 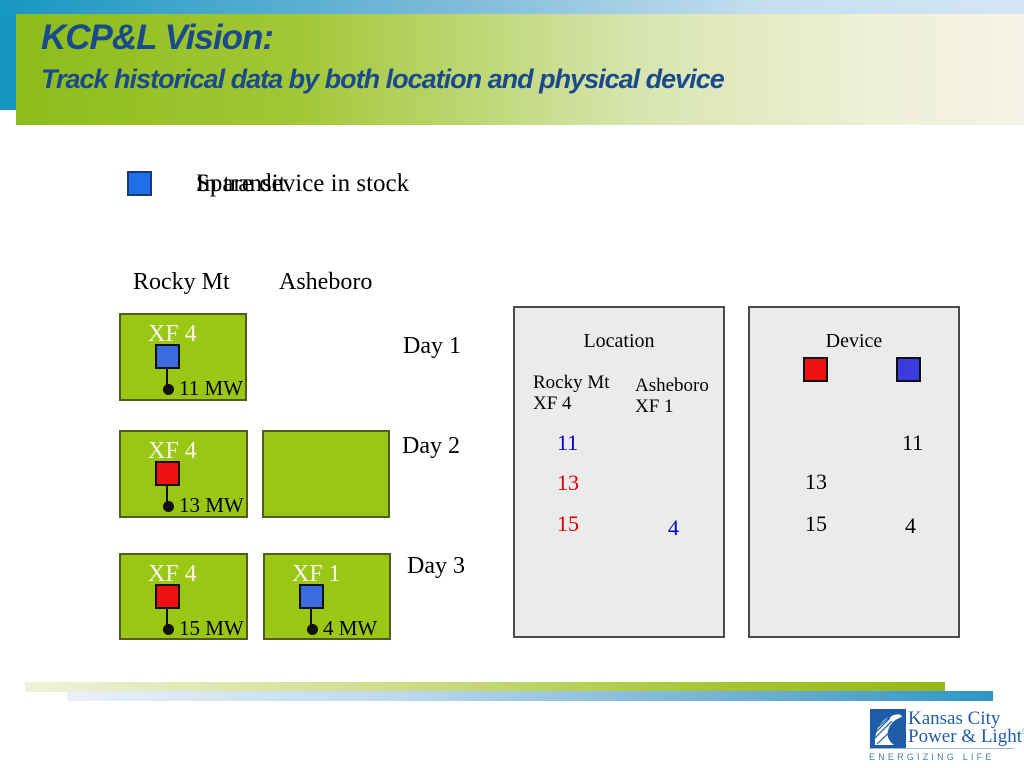 What do you see at coordinates (854, 472) in the screenshot?
I see `device-history-panel: Device 11 13 15 4` at bounding box center [854, 472].